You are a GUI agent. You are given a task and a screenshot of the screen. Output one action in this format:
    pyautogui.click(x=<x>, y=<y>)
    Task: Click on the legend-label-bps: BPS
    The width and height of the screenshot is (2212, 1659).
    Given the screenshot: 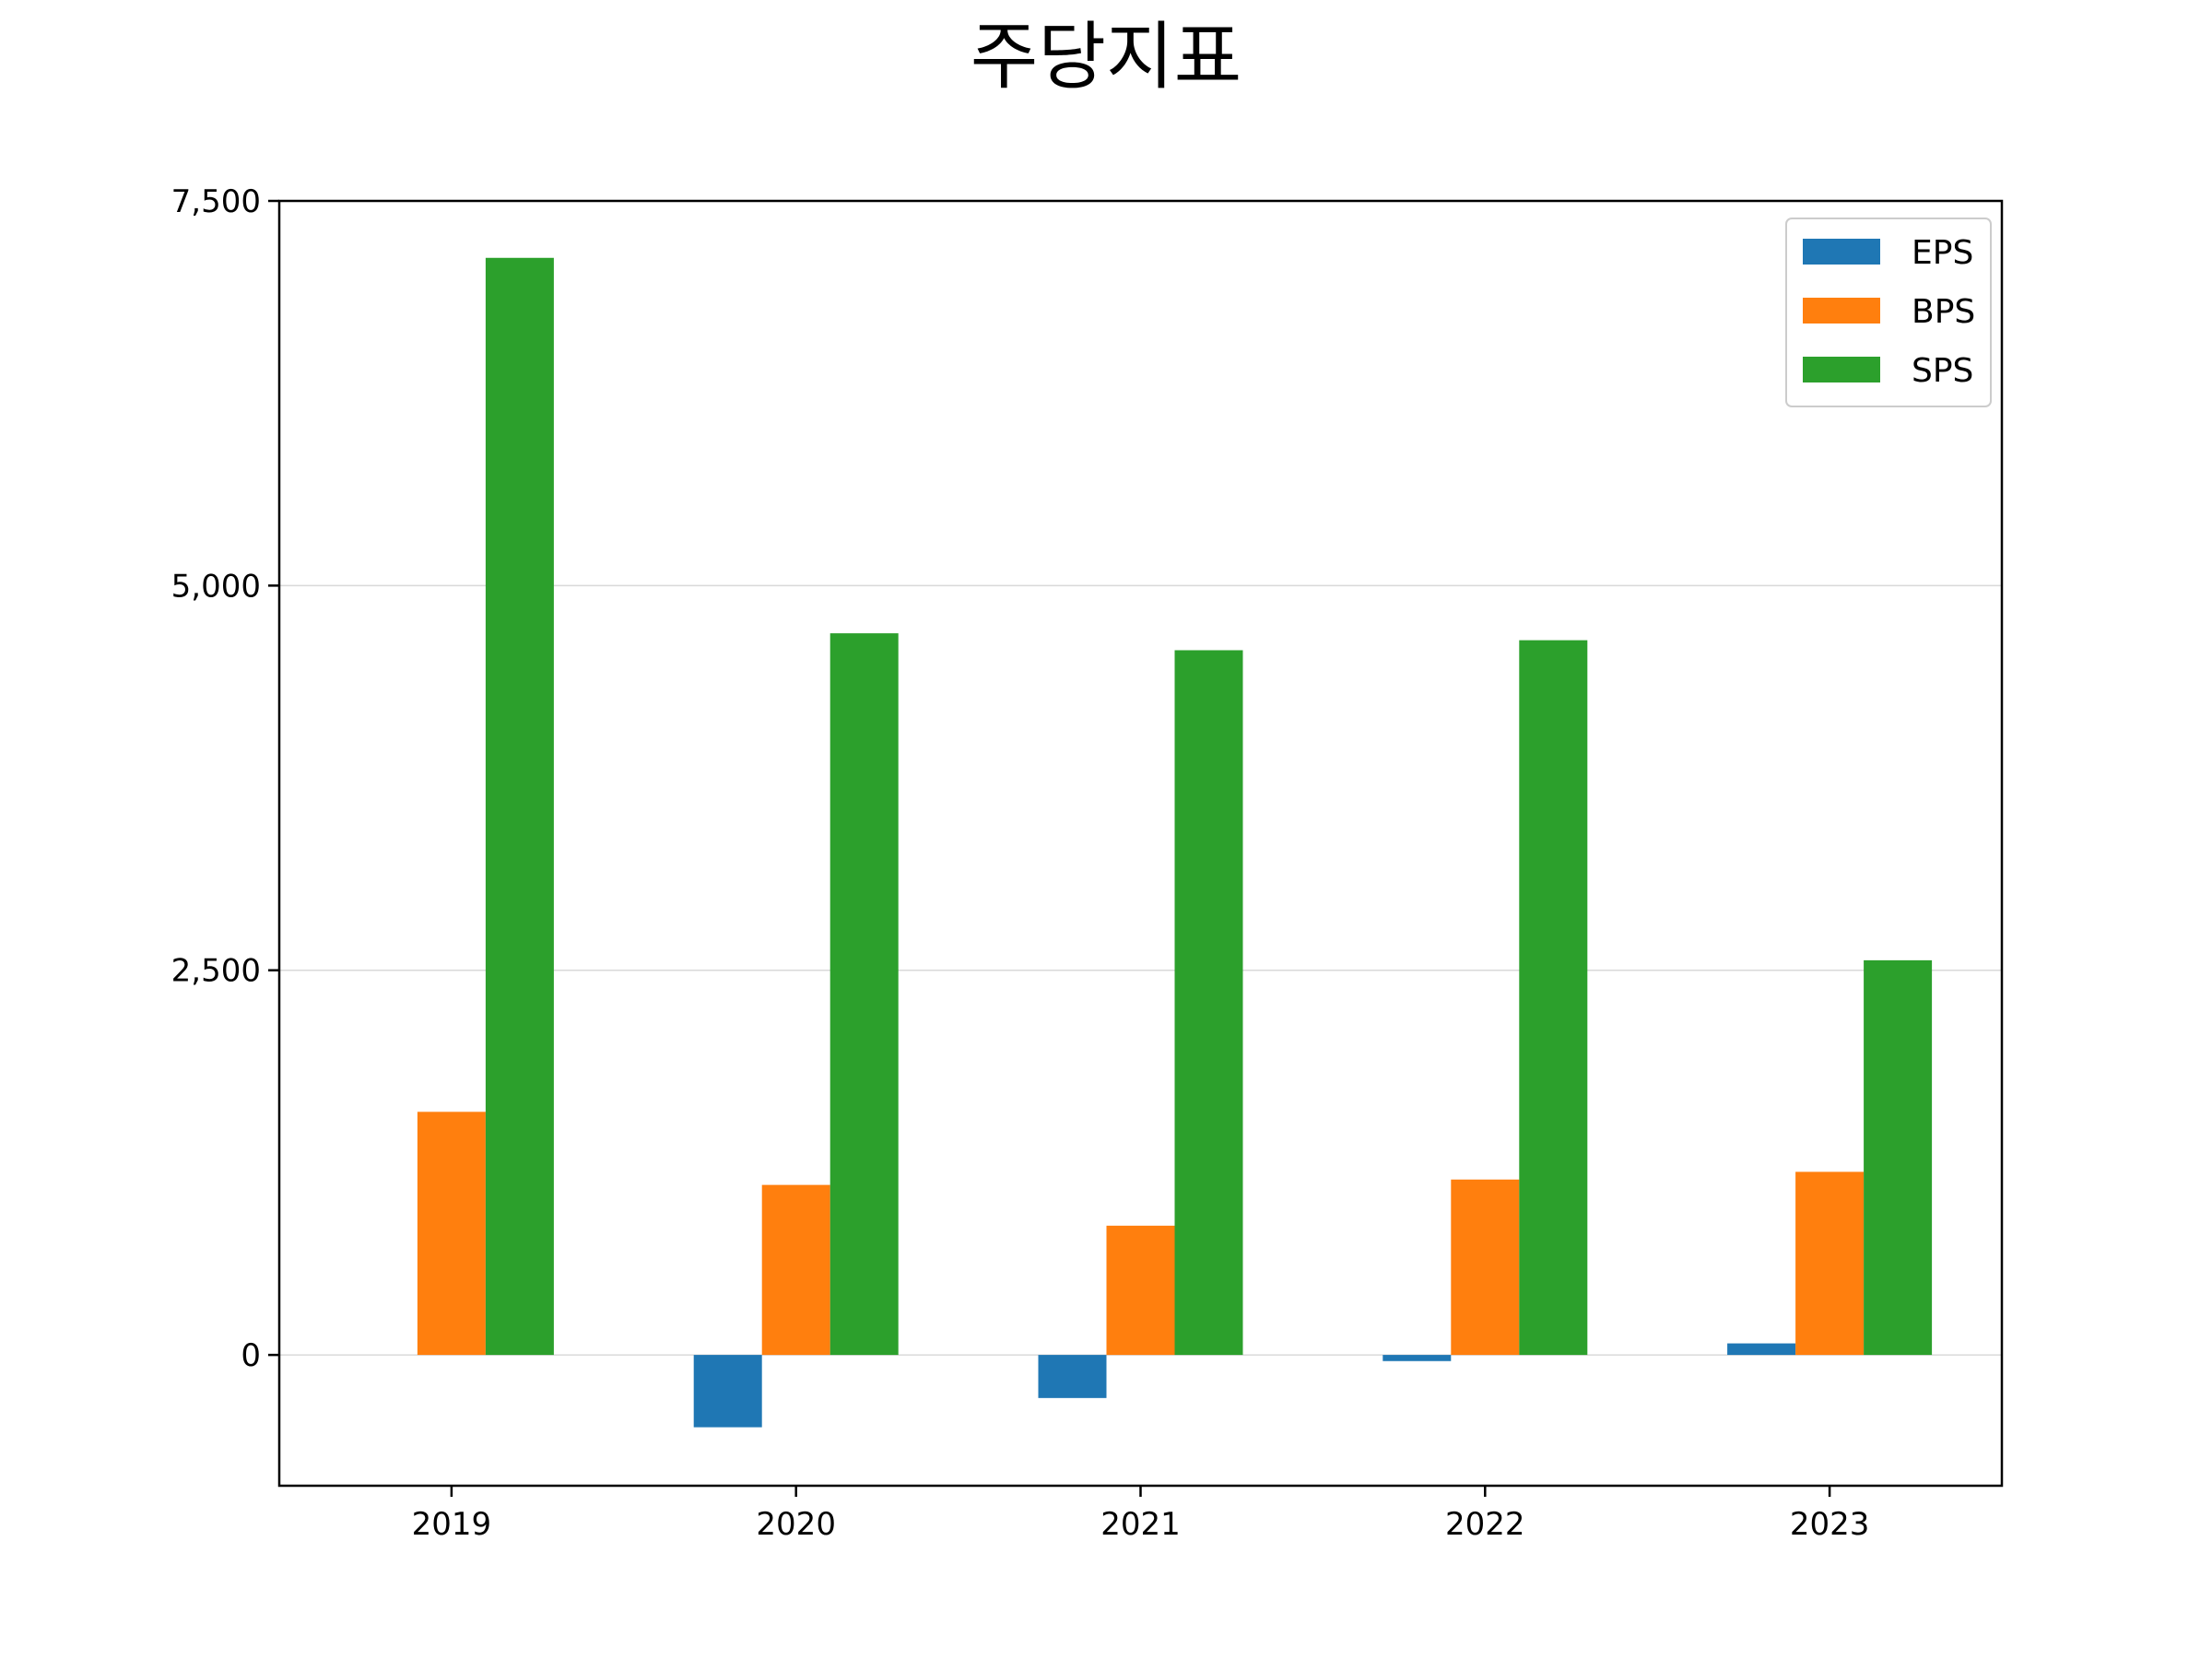 What is the action you would take?
    pyautogui.click(x=1943, y=312)
    